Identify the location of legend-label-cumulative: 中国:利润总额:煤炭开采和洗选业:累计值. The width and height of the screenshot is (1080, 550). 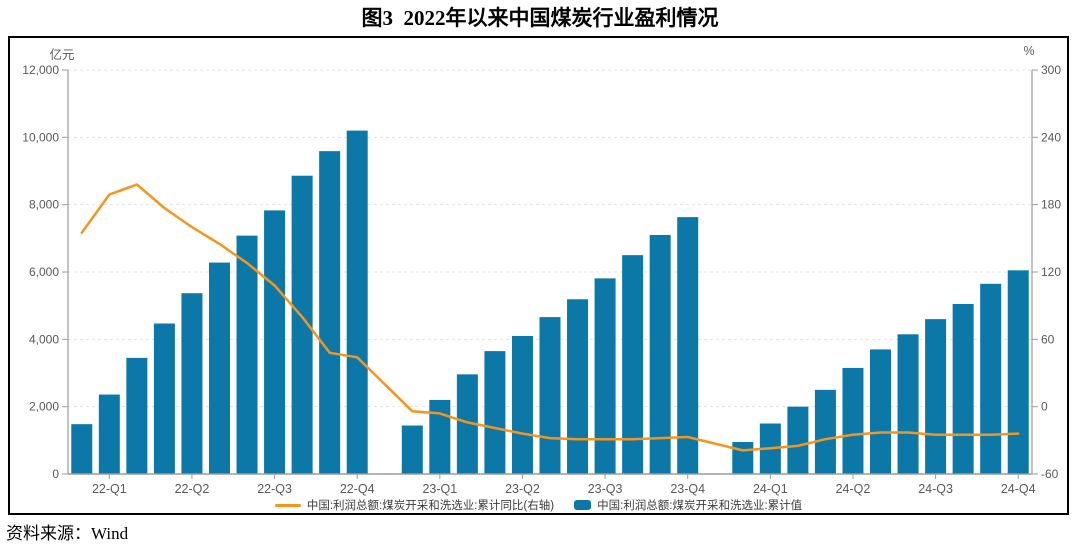
(700, 506).